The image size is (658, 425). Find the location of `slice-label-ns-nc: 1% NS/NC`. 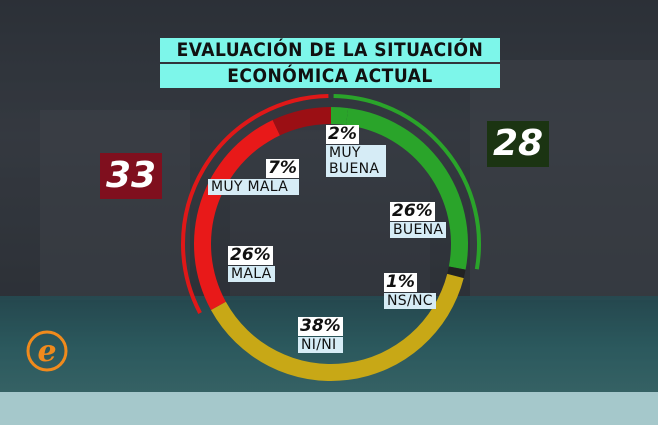

slice-label-ns-nc: 1% NS/NC is located at coordinates (410, 290).